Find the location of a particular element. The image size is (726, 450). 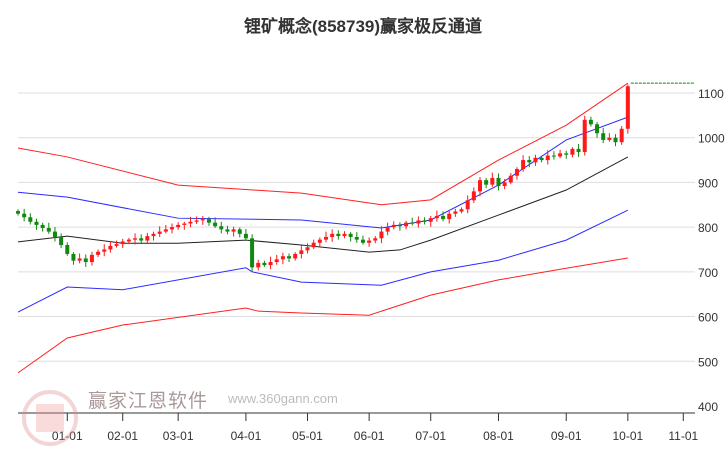

x-tick-label: 07-01 is located at coordinates (430, 436).